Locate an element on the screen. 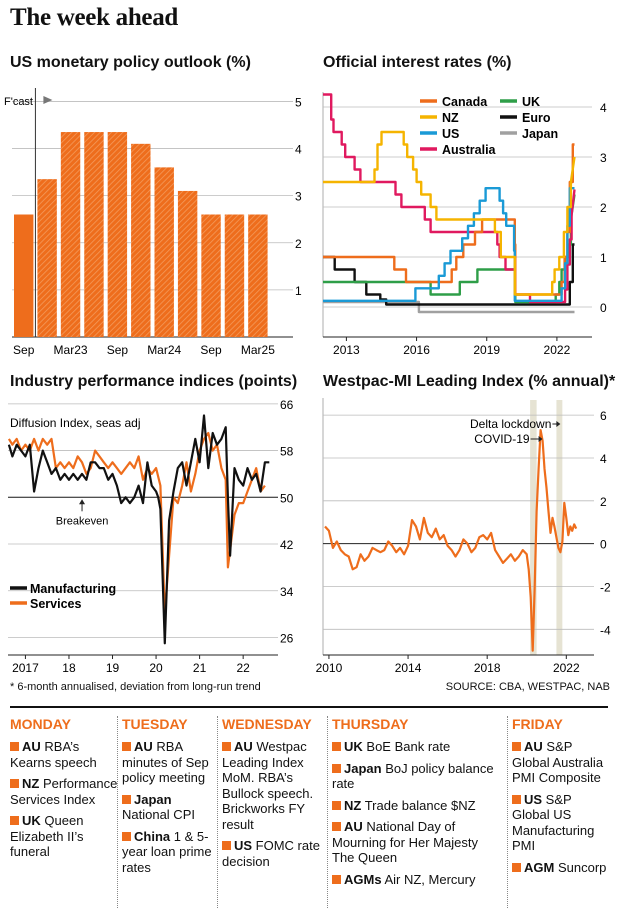 Image resolution: width=620 pixels, height=915 pixels. x-tick-label: 2010 is located at coordinates (329, 668).